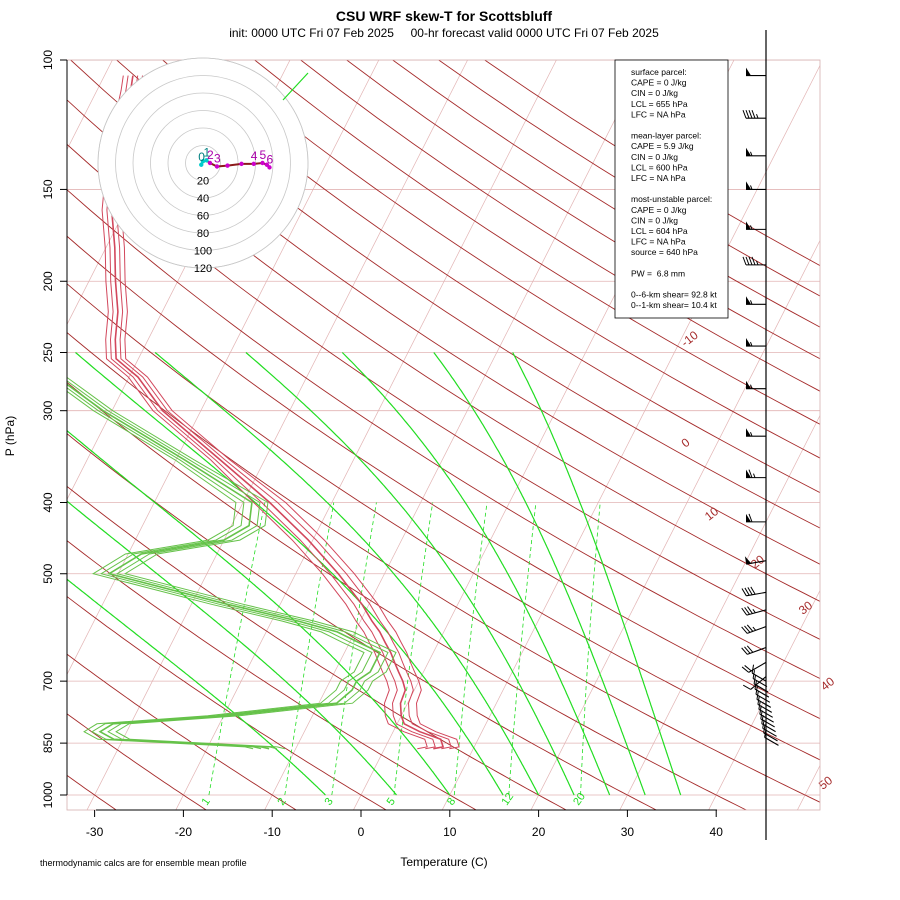 The height and width of the screenshot is (900, 900). What do you see at coordinates (671, 199) in the screenshot?
I see `info-line: most-unstable parcel:` at bounding box center [671, 199].